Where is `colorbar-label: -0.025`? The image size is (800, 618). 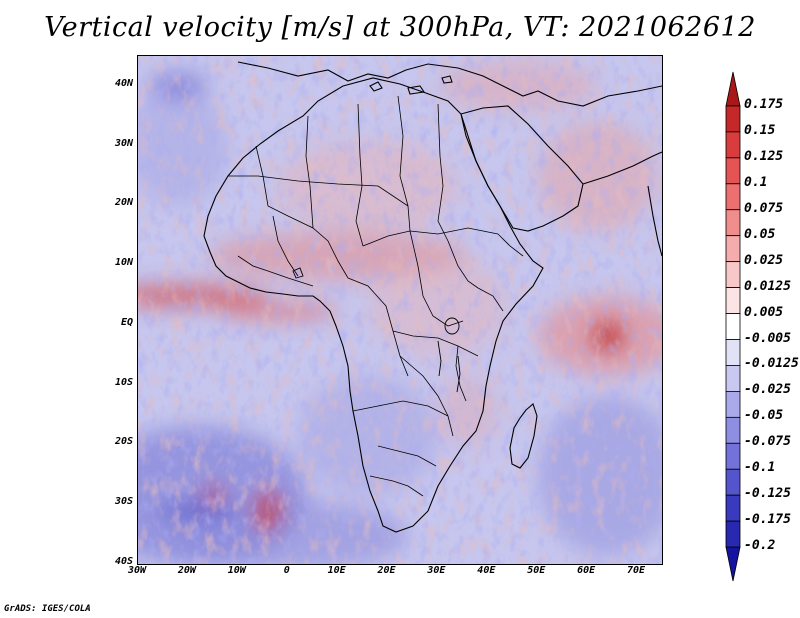 colorbar-label: -0.025 is located at coordinates (767, 390).